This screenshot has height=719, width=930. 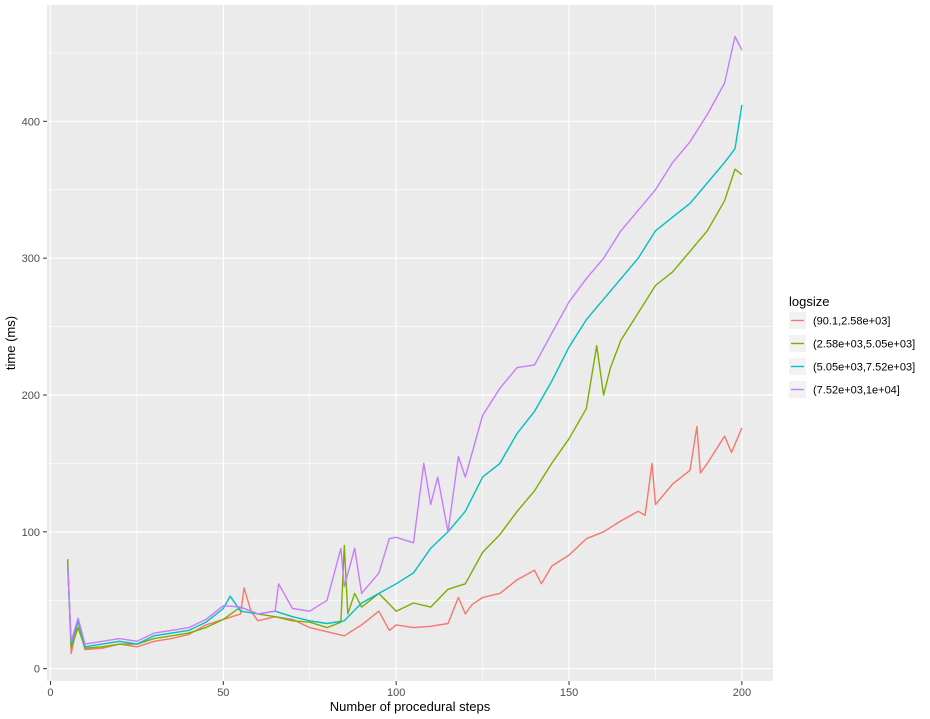 I want to click on legend-item: (2.58e+03,5.05e+03], so click(x=852, y=343).